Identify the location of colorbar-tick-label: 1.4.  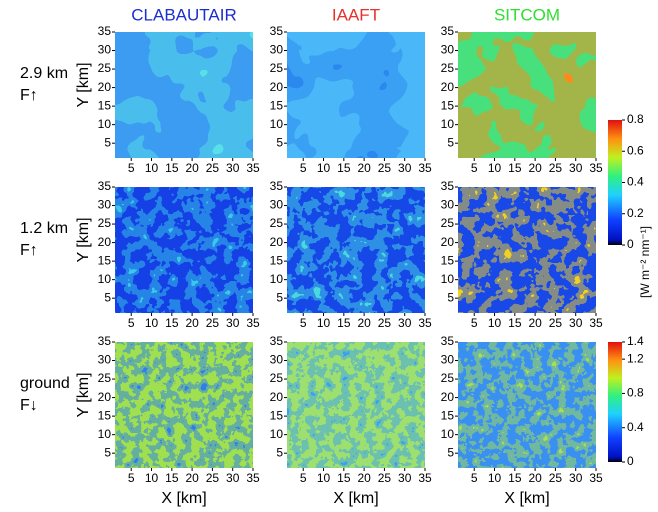
(635, 341).